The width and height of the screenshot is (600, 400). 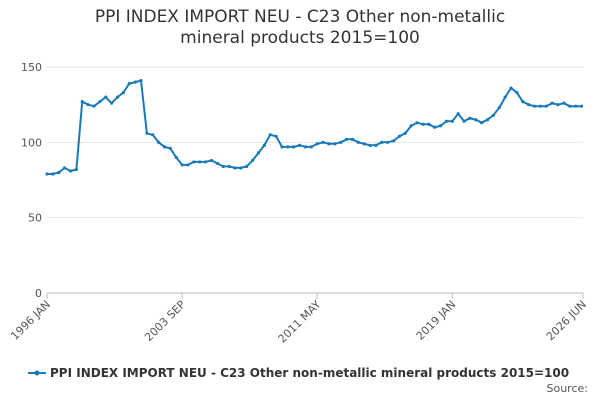 I want to click on y-tick-label: 50, so click(x=35, y=218).